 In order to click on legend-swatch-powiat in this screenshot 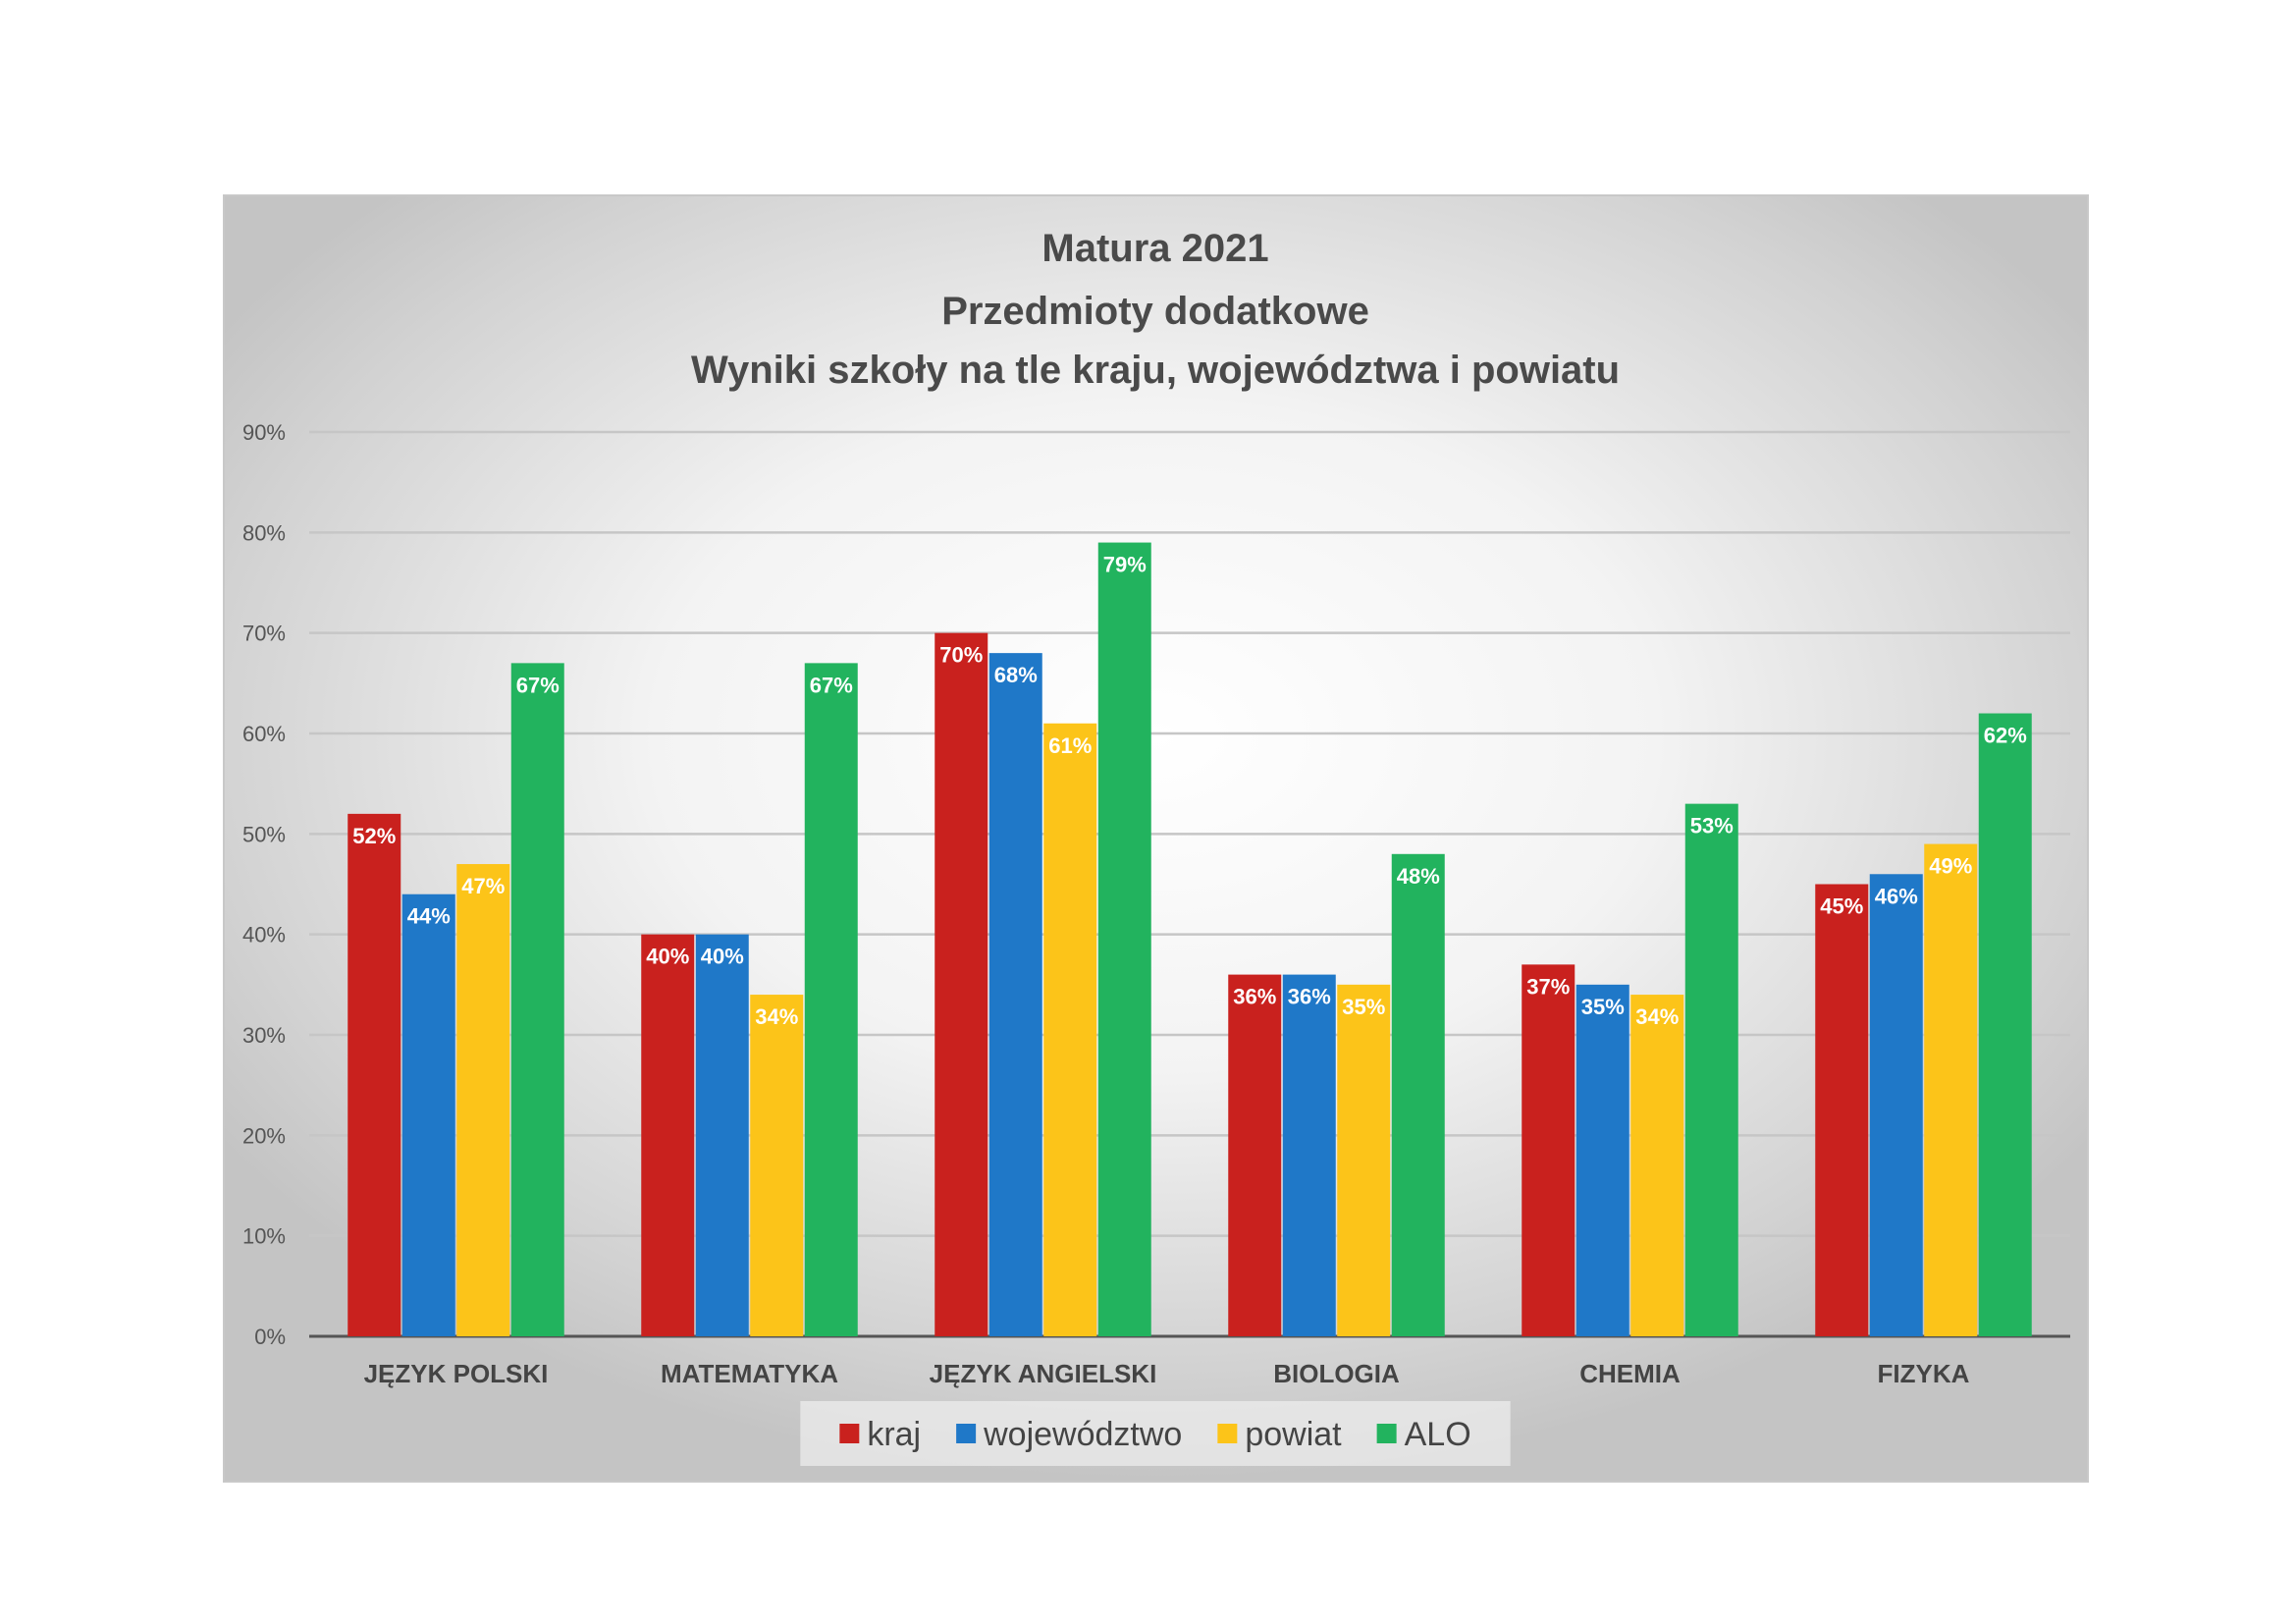, I will do `click(1227, 1433)`.